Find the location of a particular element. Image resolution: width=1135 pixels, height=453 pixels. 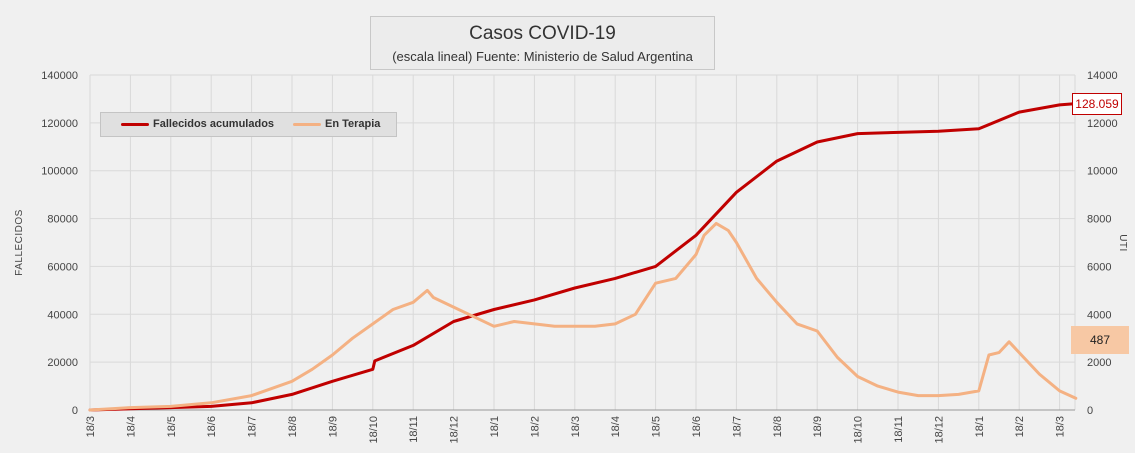

y-tick-label: 140000 is located at coordinates (59, 76).